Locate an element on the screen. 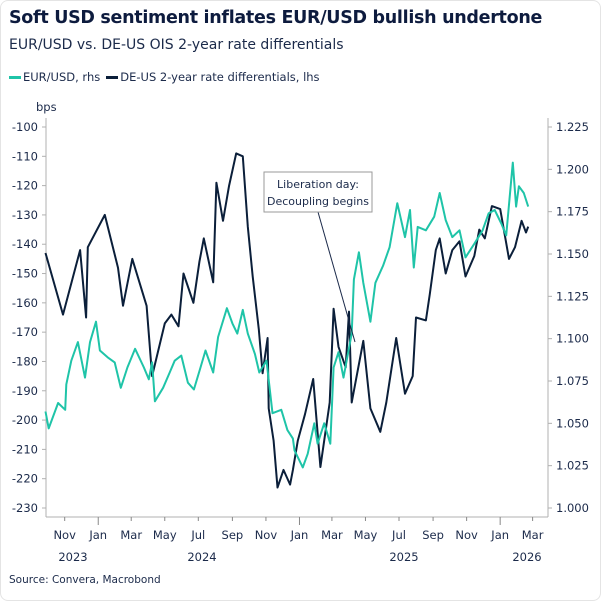 The width and height of the screenshot is (601, 601). legend-label-eurusd: EUR/USD, rhs is located at coordinates (62, 77).